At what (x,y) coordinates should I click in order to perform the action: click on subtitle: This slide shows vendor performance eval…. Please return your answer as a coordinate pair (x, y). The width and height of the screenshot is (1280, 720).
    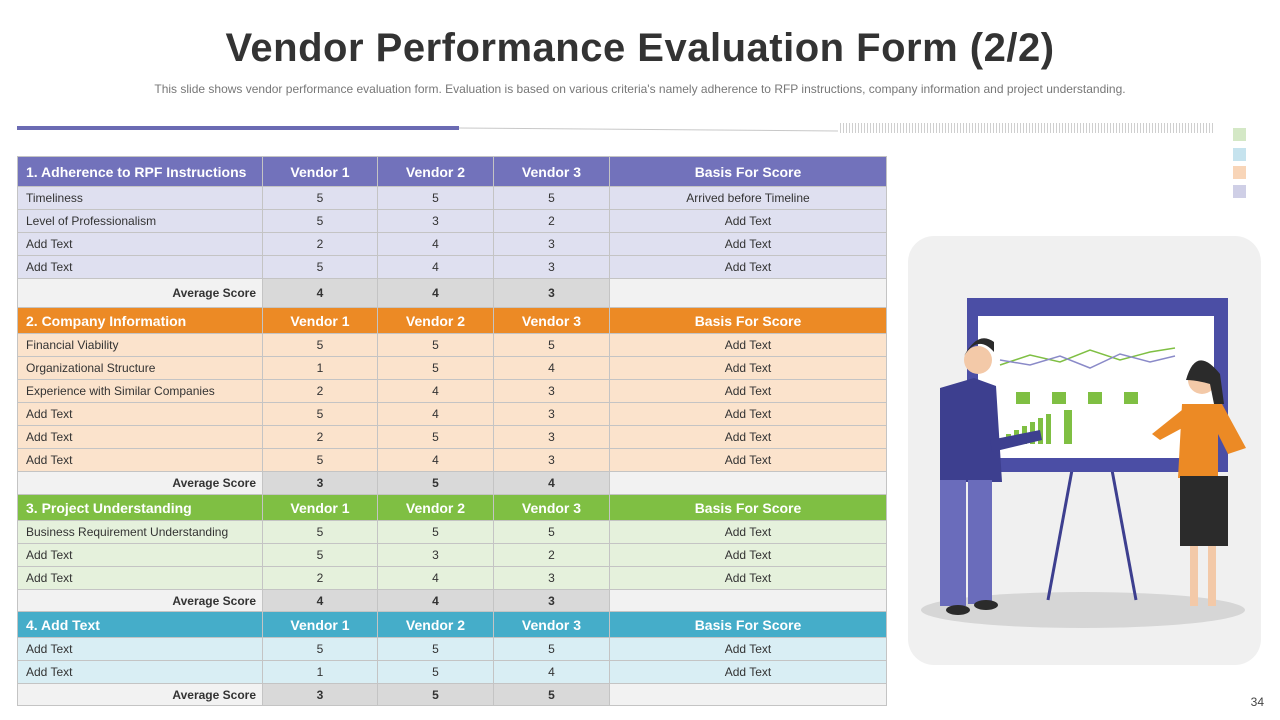
    Looking at the image, I should click on (640, 89).